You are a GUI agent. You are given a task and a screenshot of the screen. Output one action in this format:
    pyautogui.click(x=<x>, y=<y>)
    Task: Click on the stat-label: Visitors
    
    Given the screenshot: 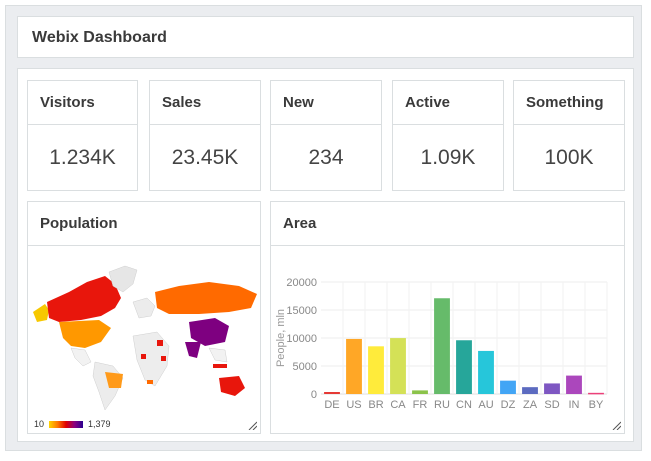 What is the action you would take?
    pyautogui.click(x=82, y=103)
    